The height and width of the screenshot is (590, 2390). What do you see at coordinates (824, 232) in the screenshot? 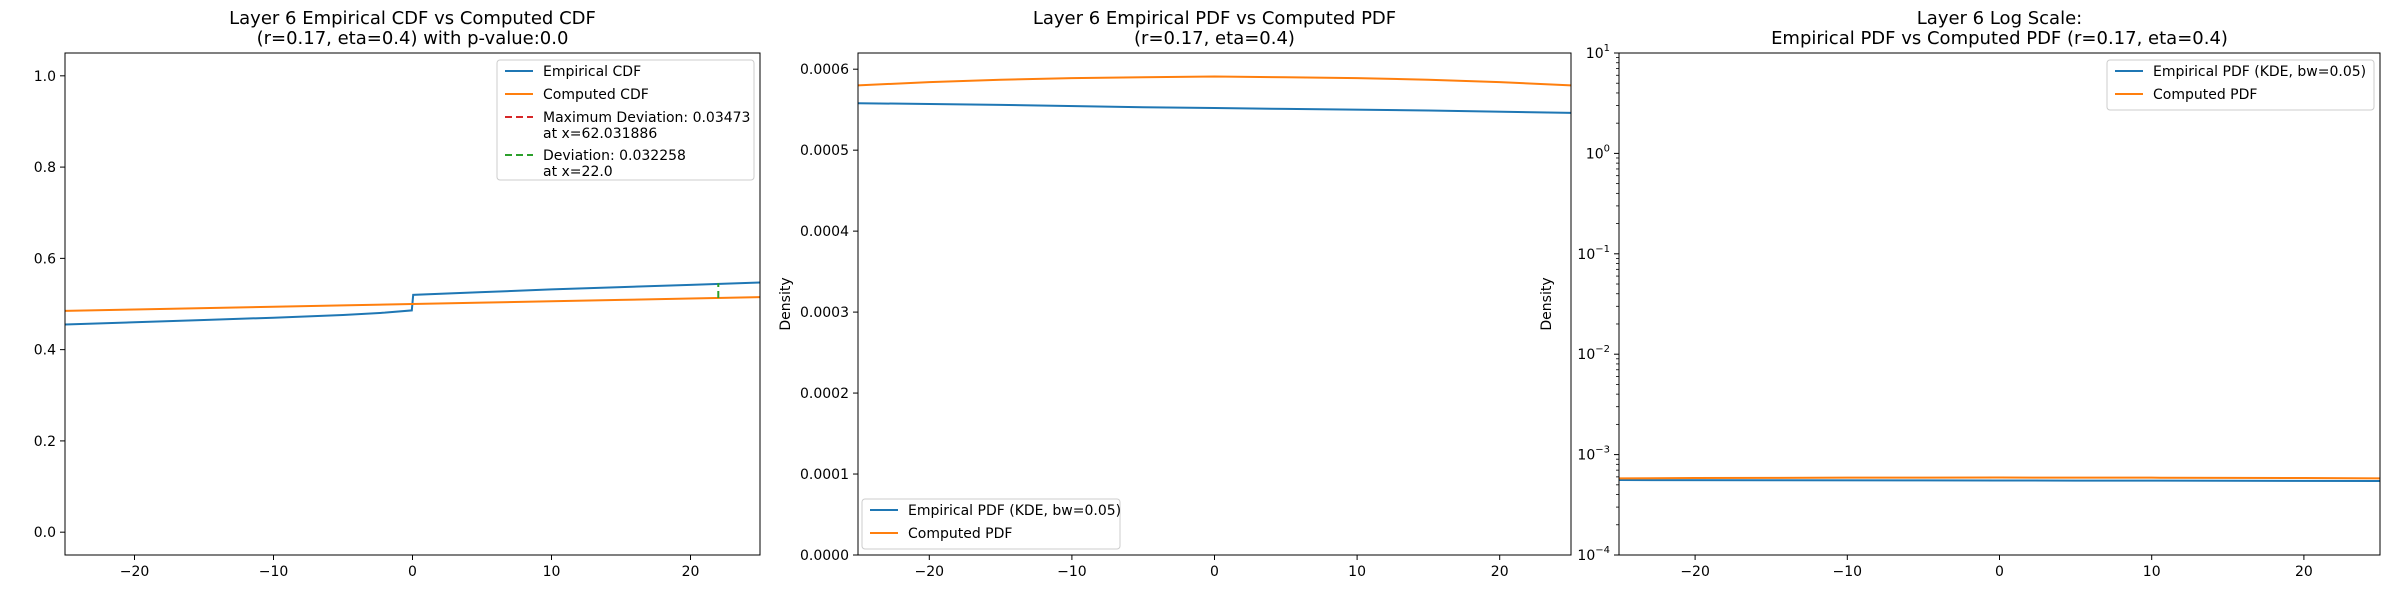
I see `y-tick-label: 0.0004` at bounding box center [824, 232].